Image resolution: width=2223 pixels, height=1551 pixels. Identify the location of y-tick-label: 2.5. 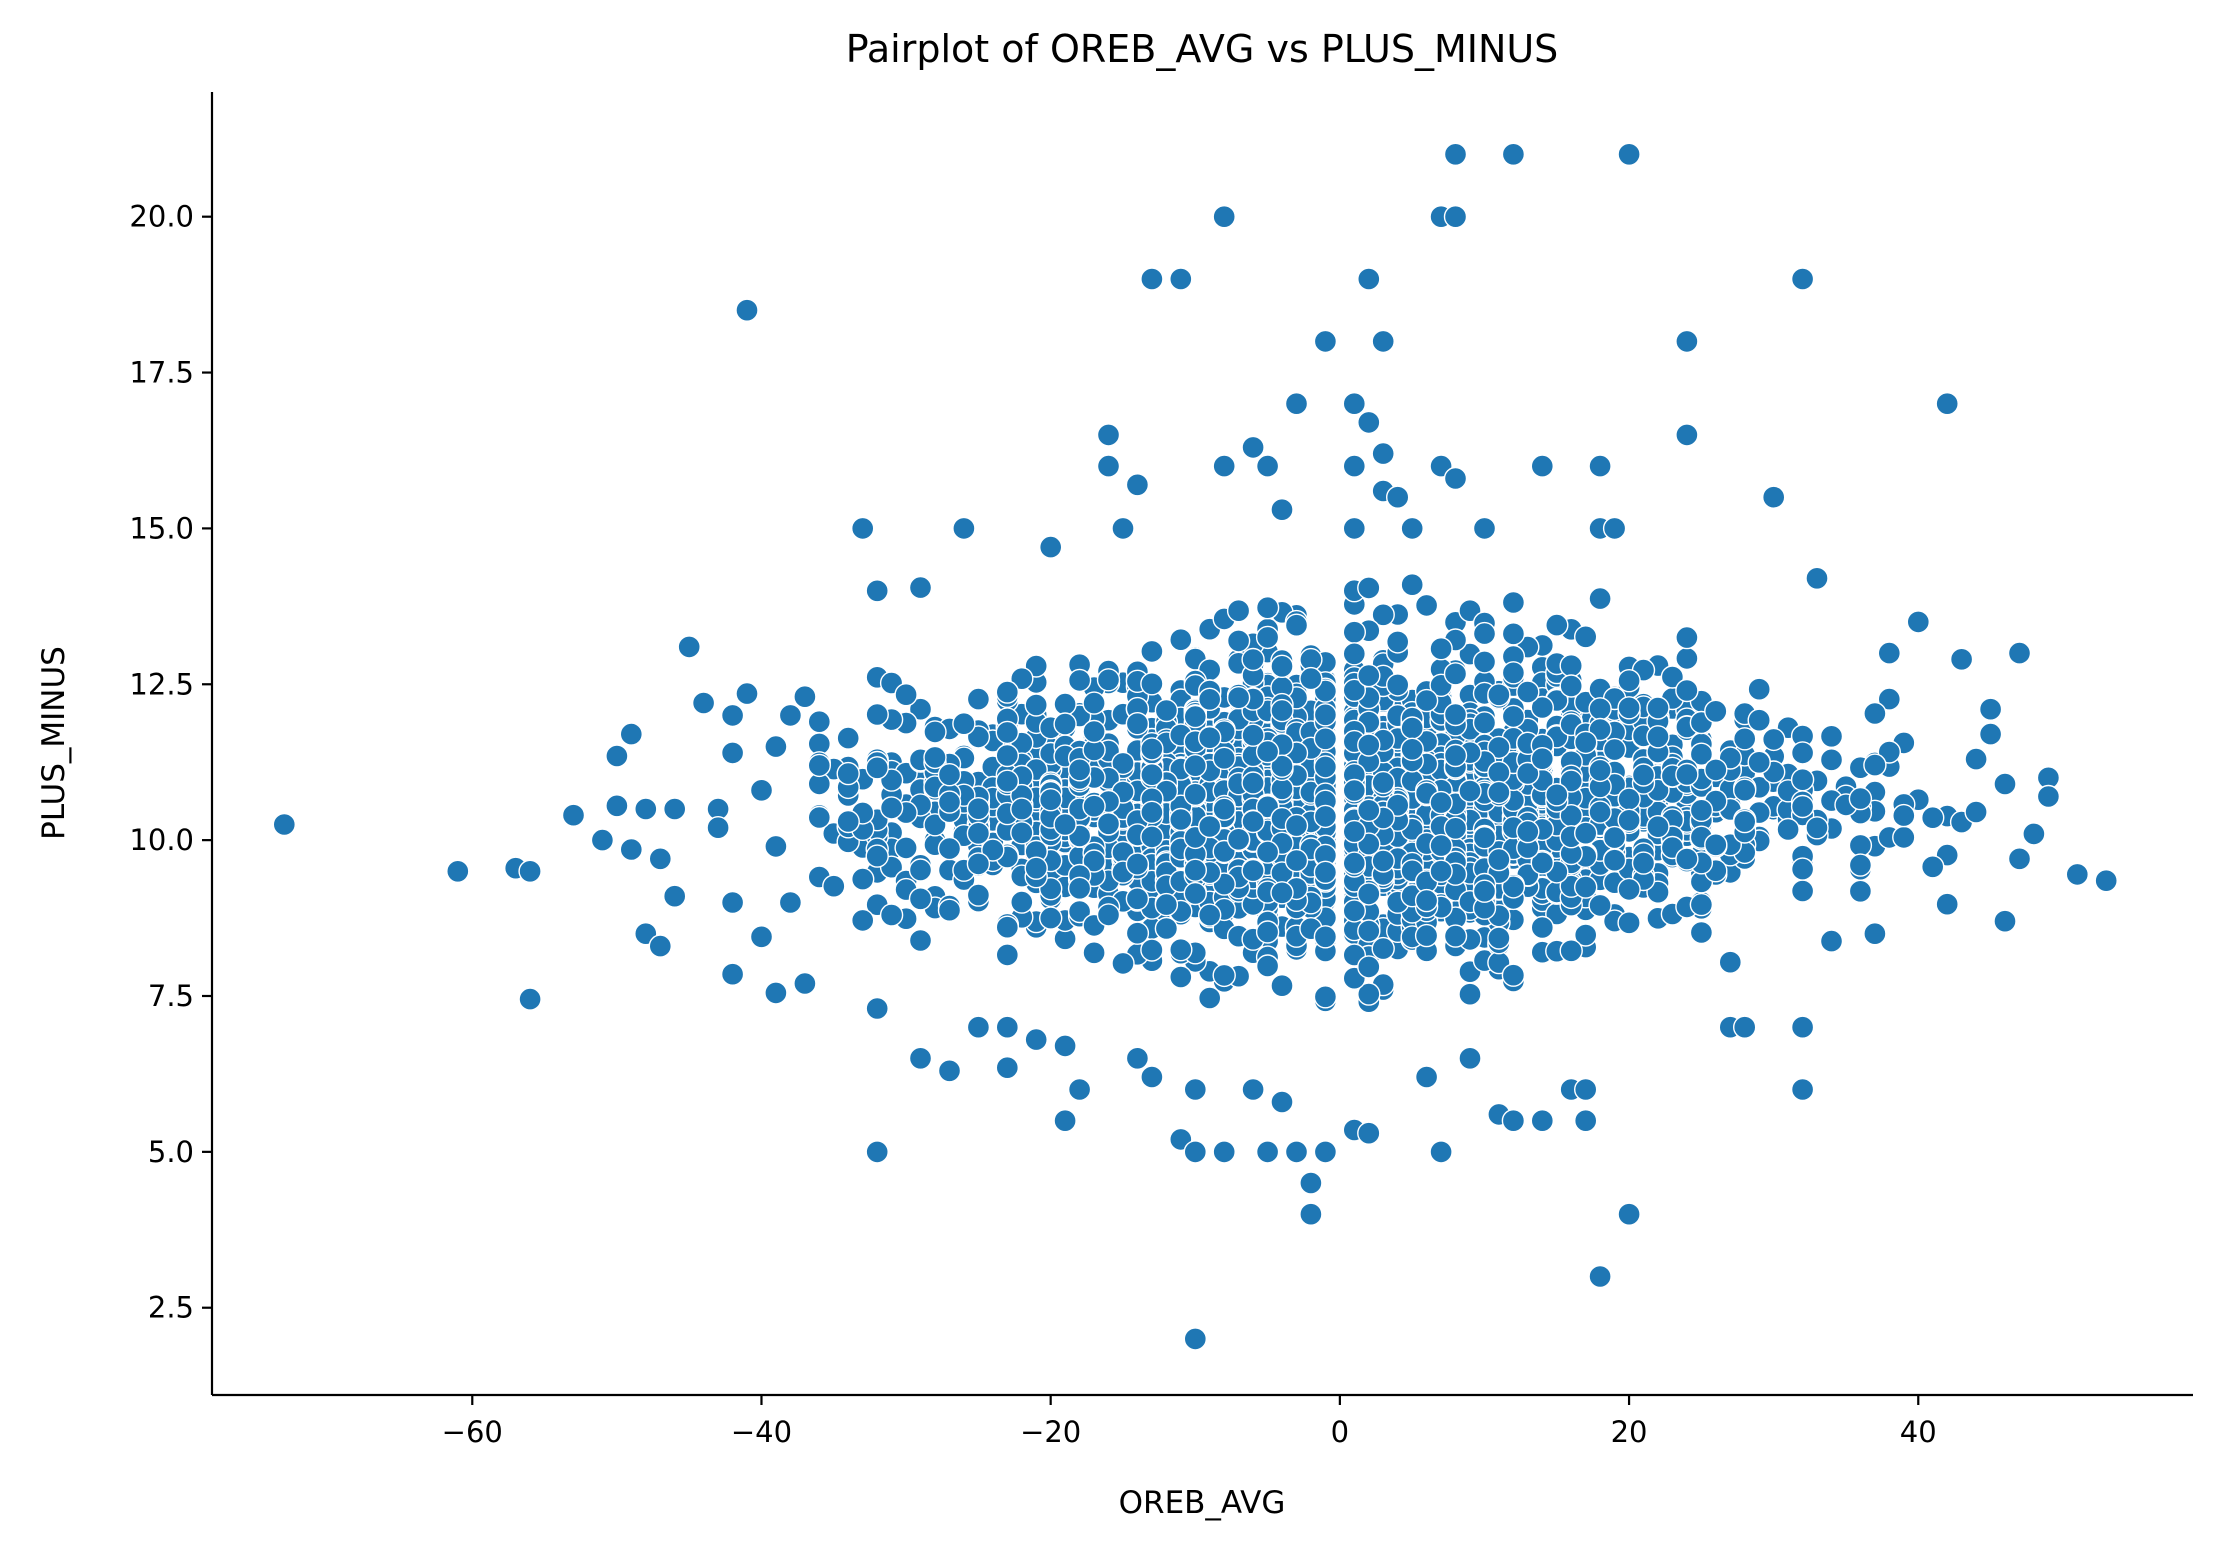
(171, 1308).